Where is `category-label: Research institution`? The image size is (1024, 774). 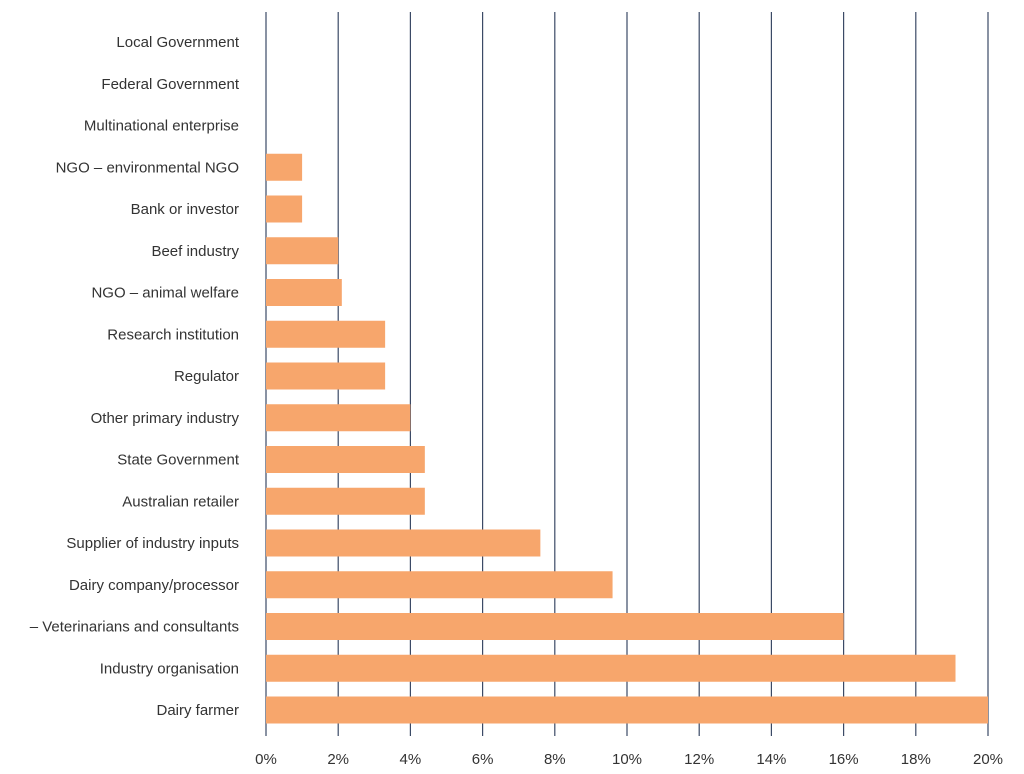 category-label: Research institution is located at coordinates (173, 334).